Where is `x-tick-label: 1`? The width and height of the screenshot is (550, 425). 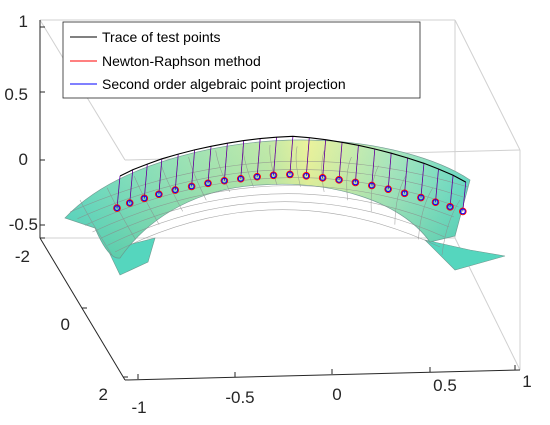 x-tick-label: 1 is located at coordinates (526, 381).